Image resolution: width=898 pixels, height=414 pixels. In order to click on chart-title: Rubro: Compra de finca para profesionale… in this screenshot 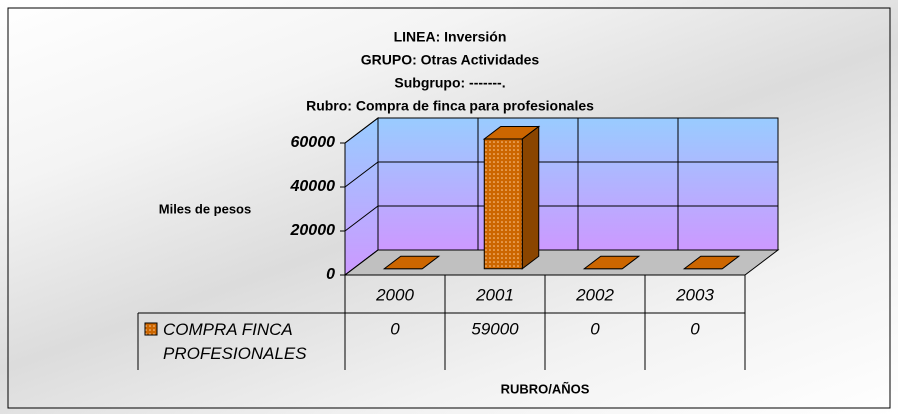, I will do `click(450, 106)`.